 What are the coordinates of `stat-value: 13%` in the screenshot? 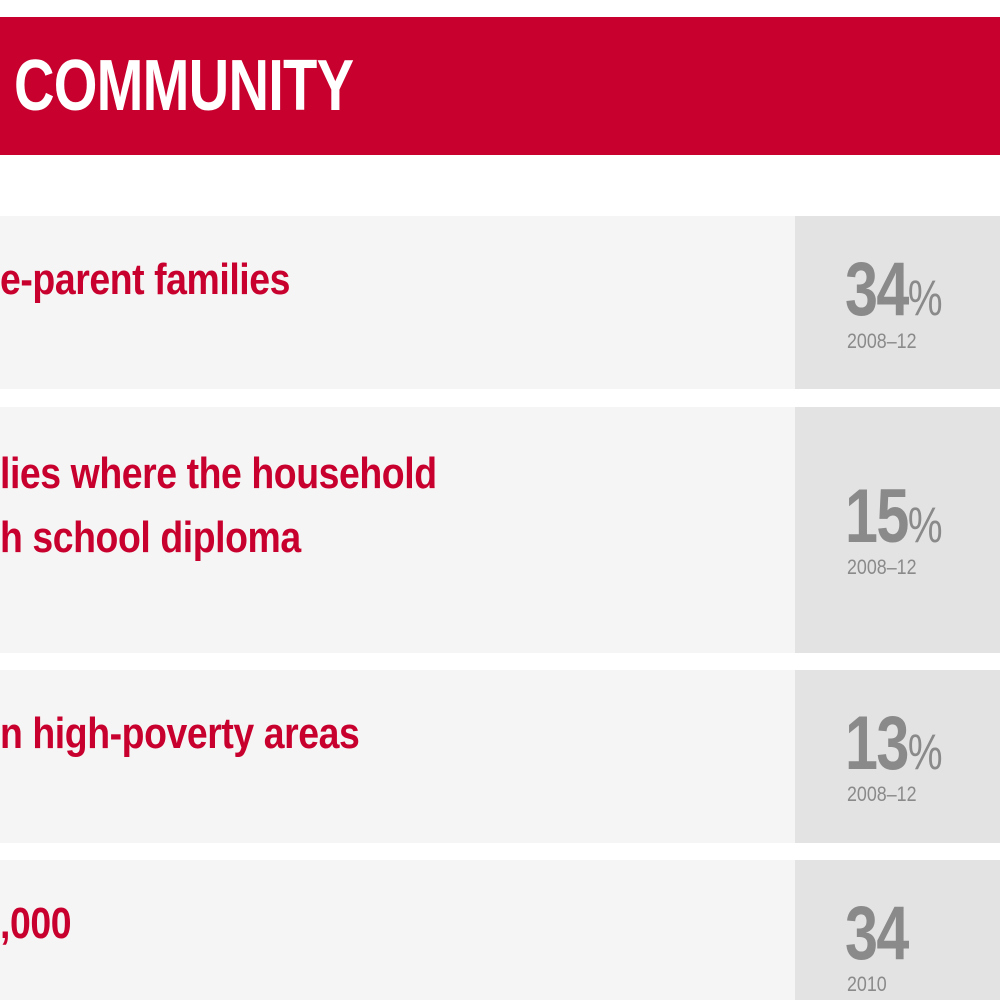 It's located at (894, 748).